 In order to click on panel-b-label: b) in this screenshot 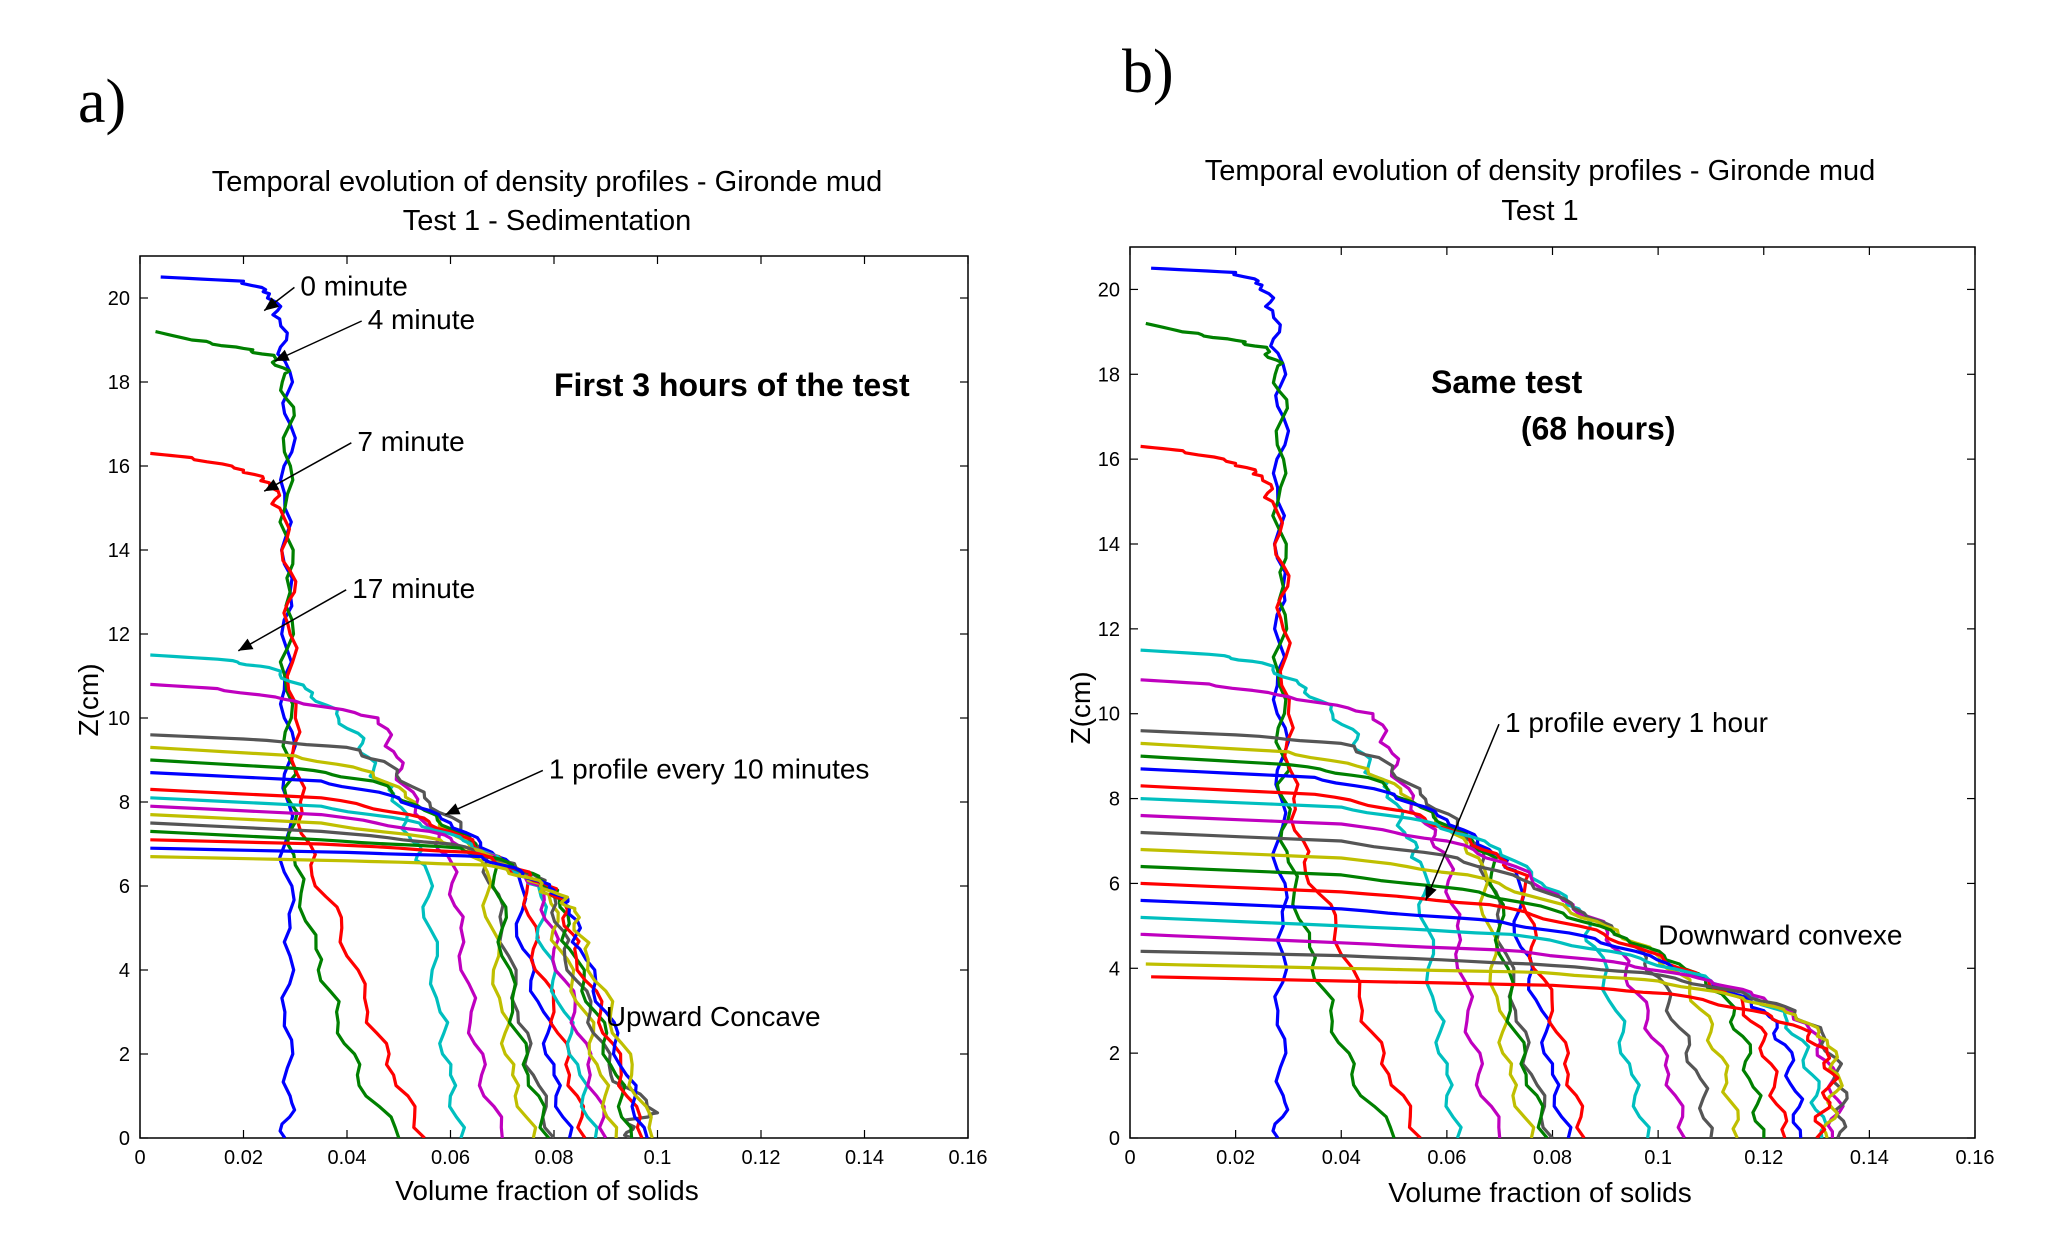, I will do `click(1148, 72)`.